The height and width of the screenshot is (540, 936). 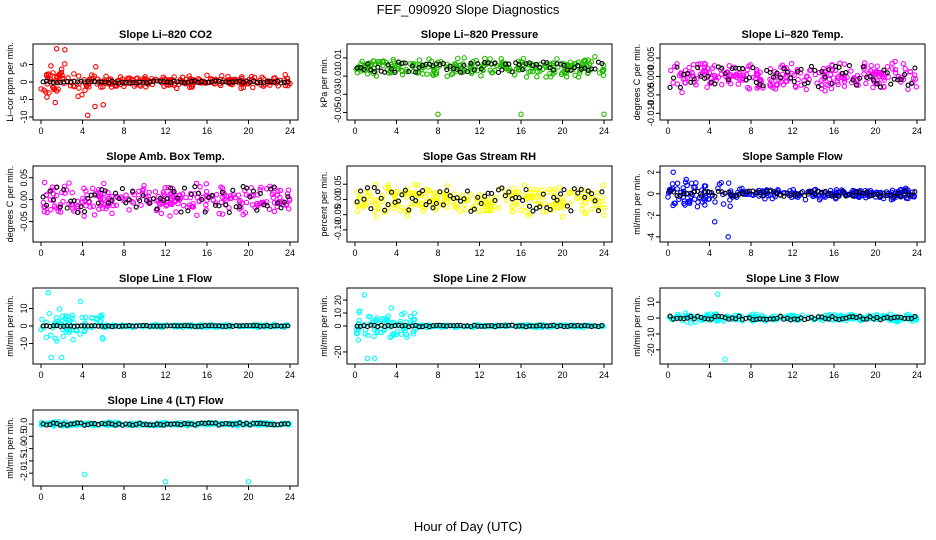 I want to click on x-tick-label: 24, so click(x=917, y=253).